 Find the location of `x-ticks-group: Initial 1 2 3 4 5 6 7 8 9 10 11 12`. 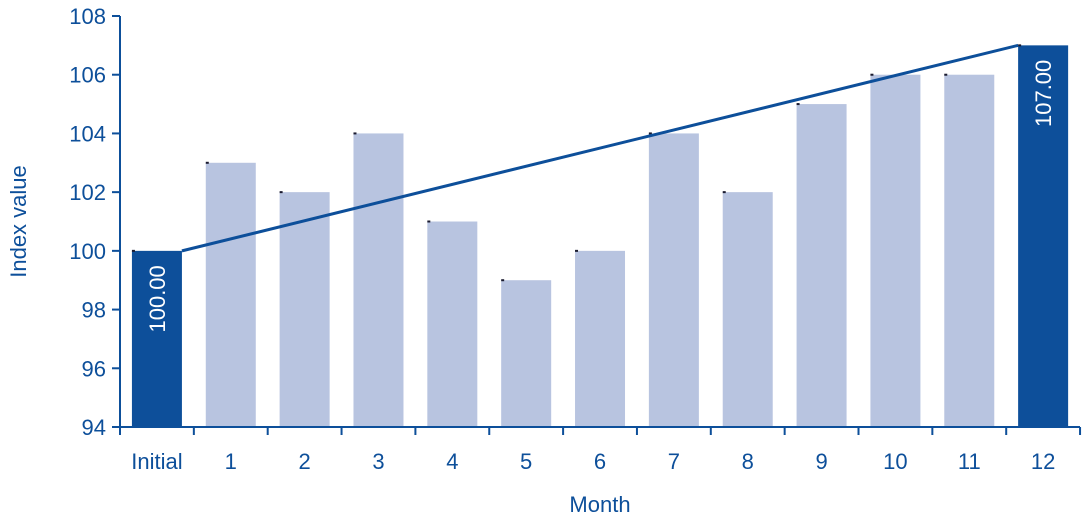

x-ticks-group: Initial 1 2 3 4 5 6 7 8 9 10 11 12 is located at coordinates (600, 450).